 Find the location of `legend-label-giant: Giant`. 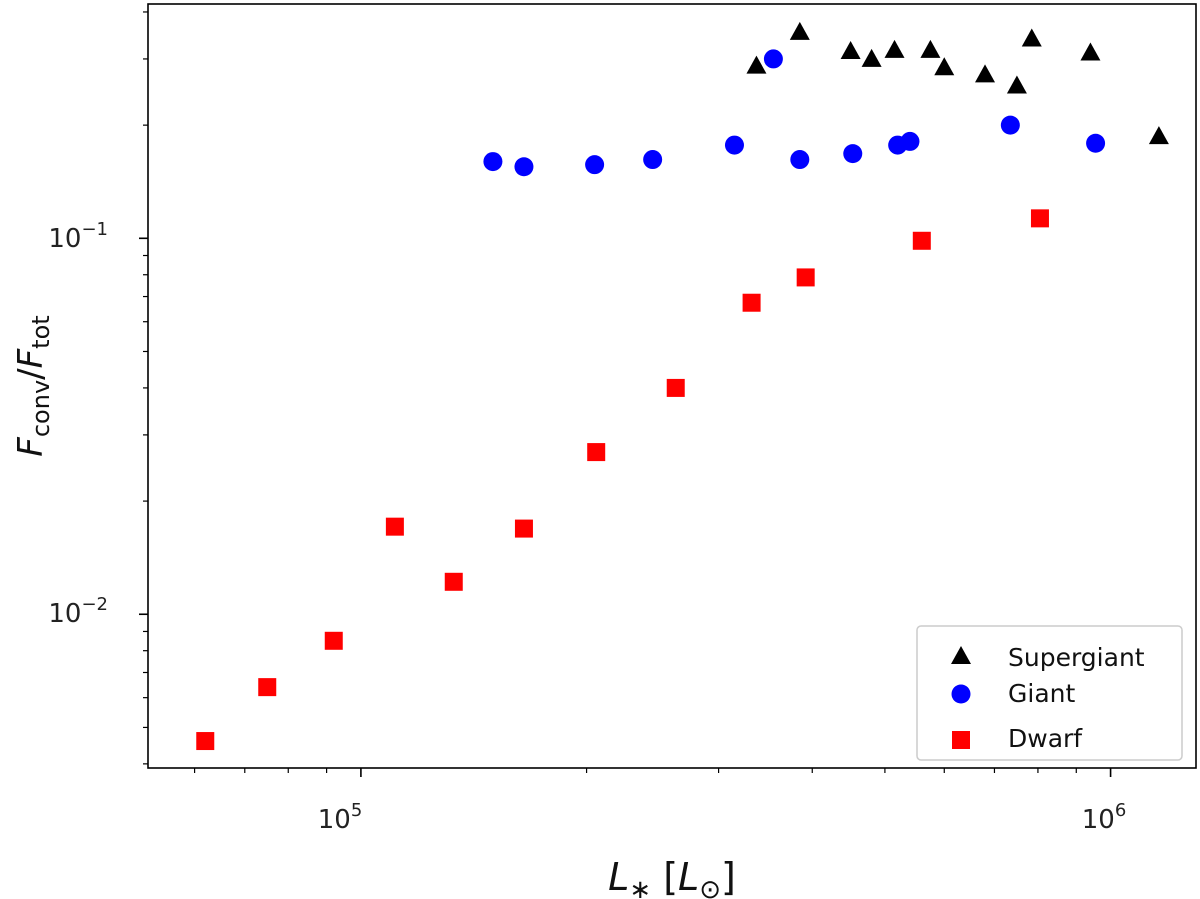

legend-label-giant: Giant is located at coordinates (1041, 693).